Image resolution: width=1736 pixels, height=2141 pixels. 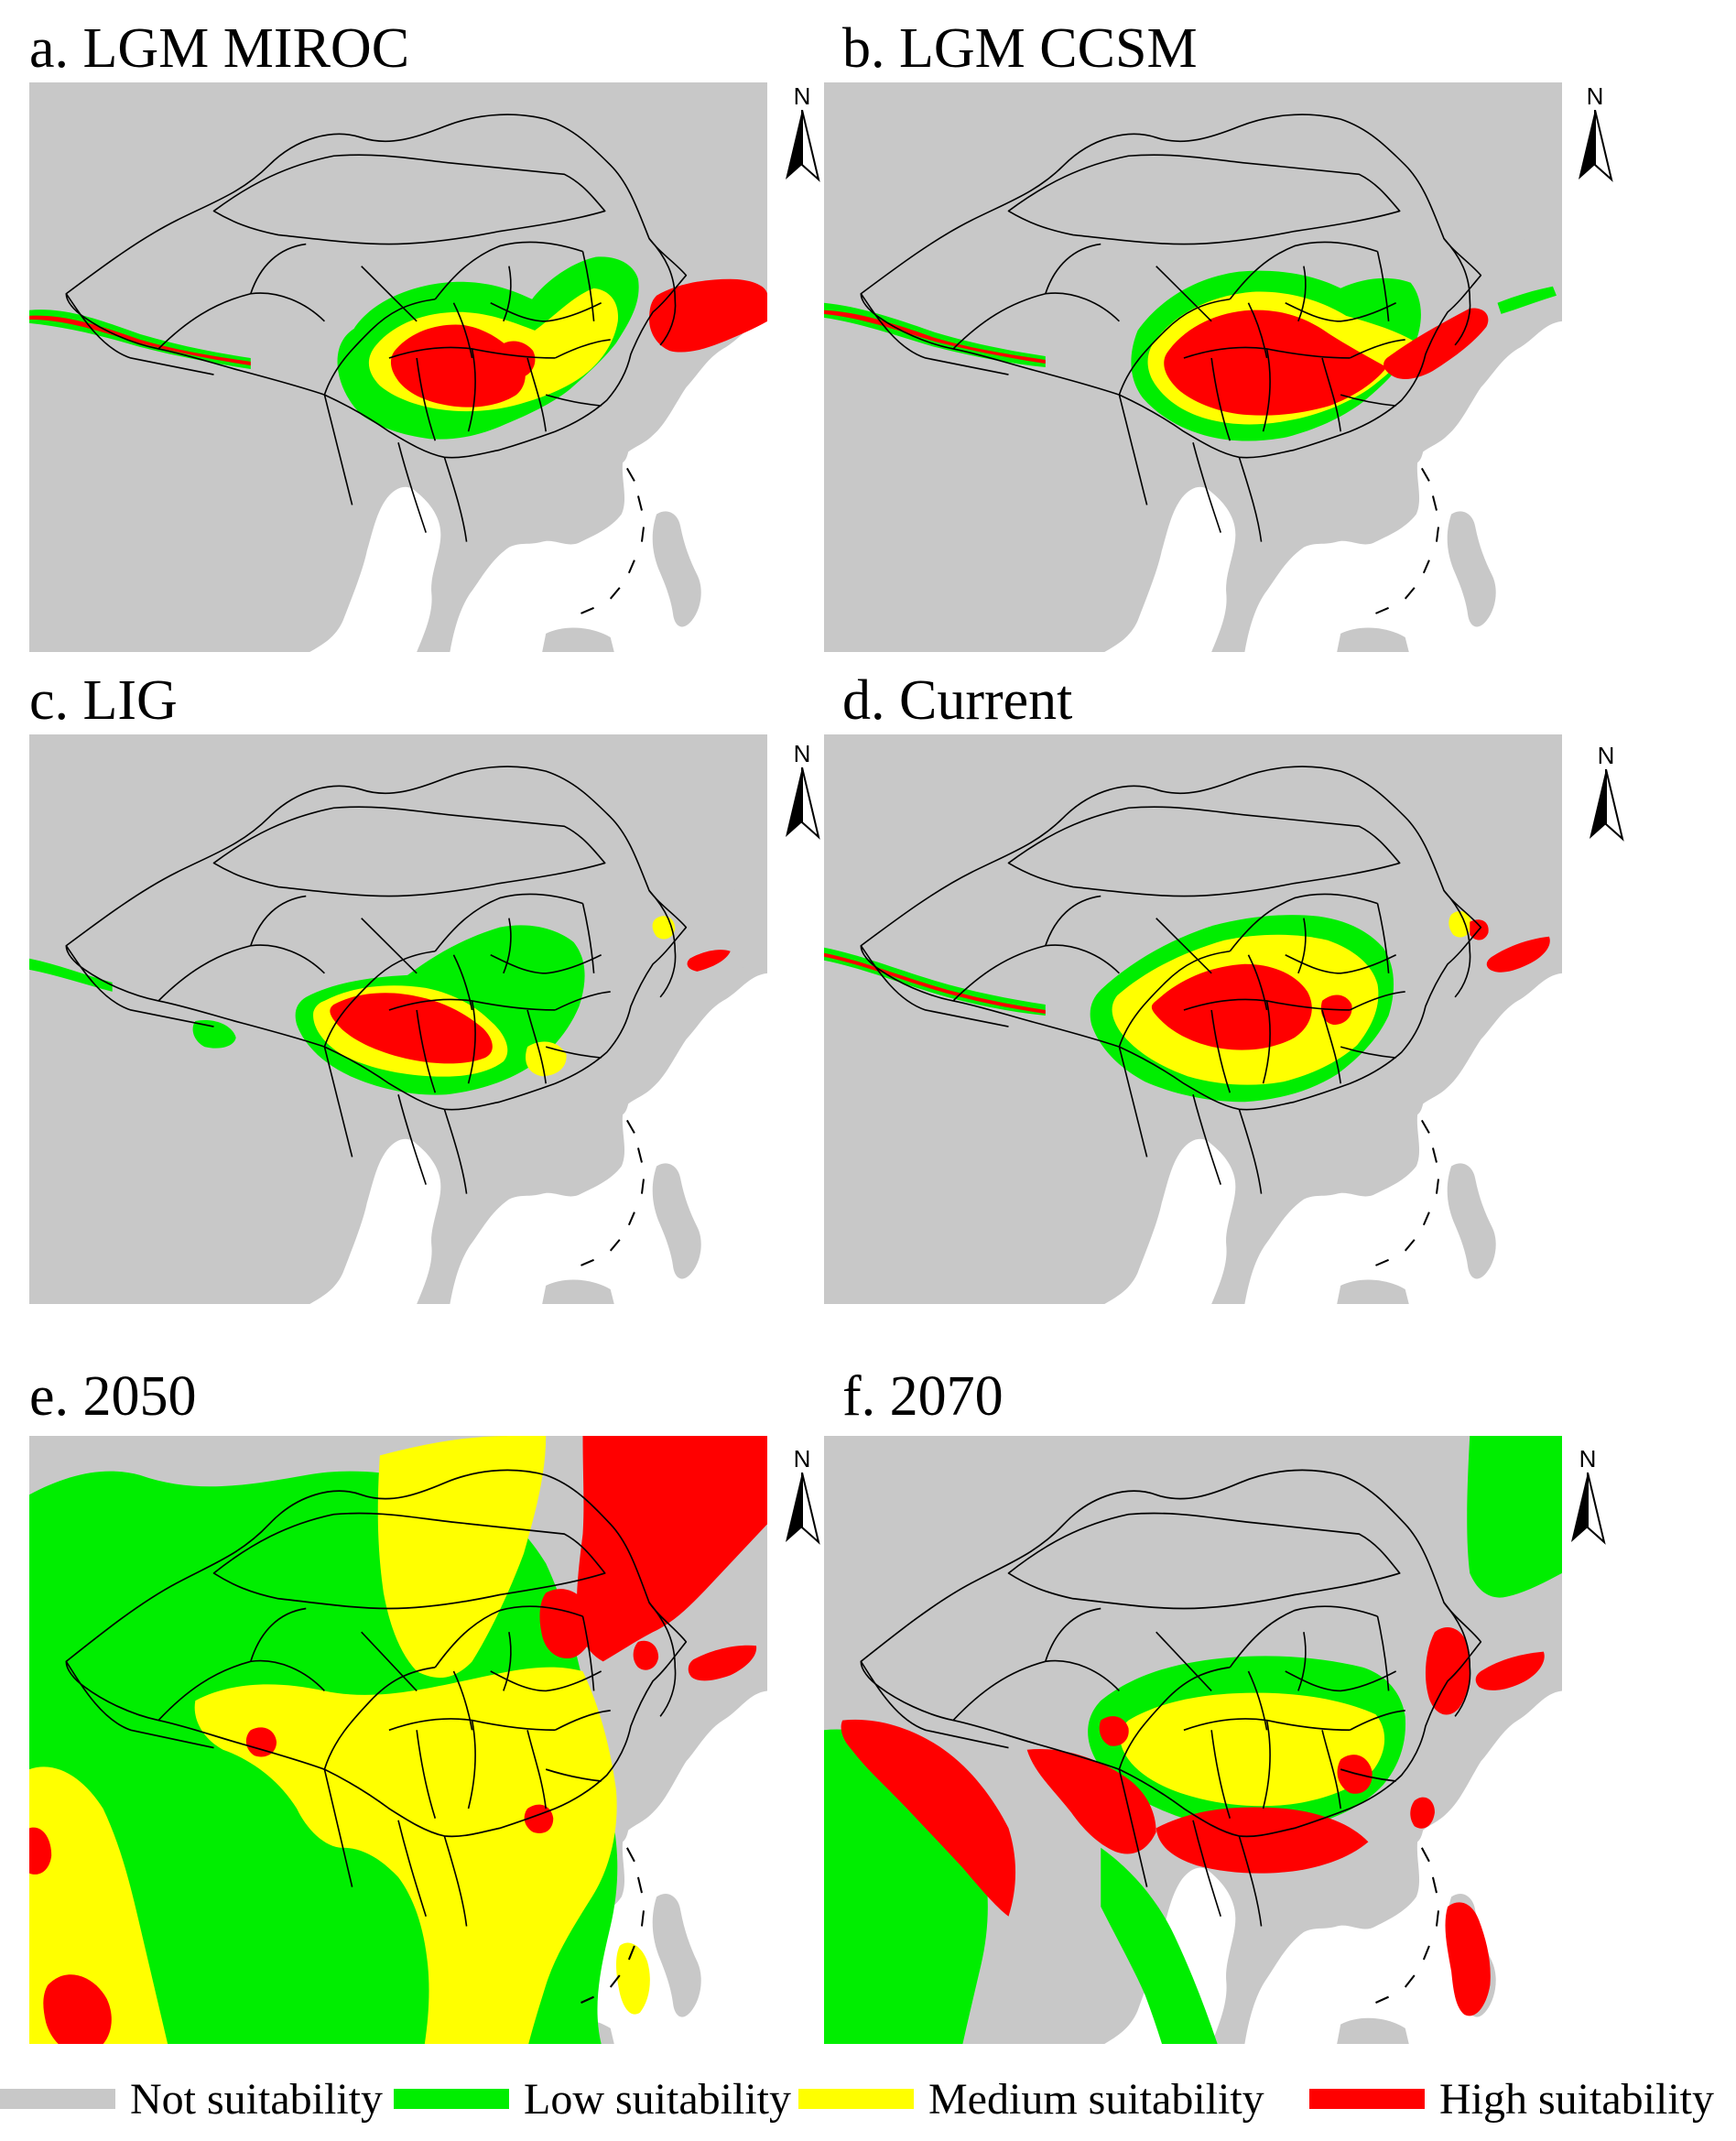 I want to click on map-svg, so click(x=398, y=367).